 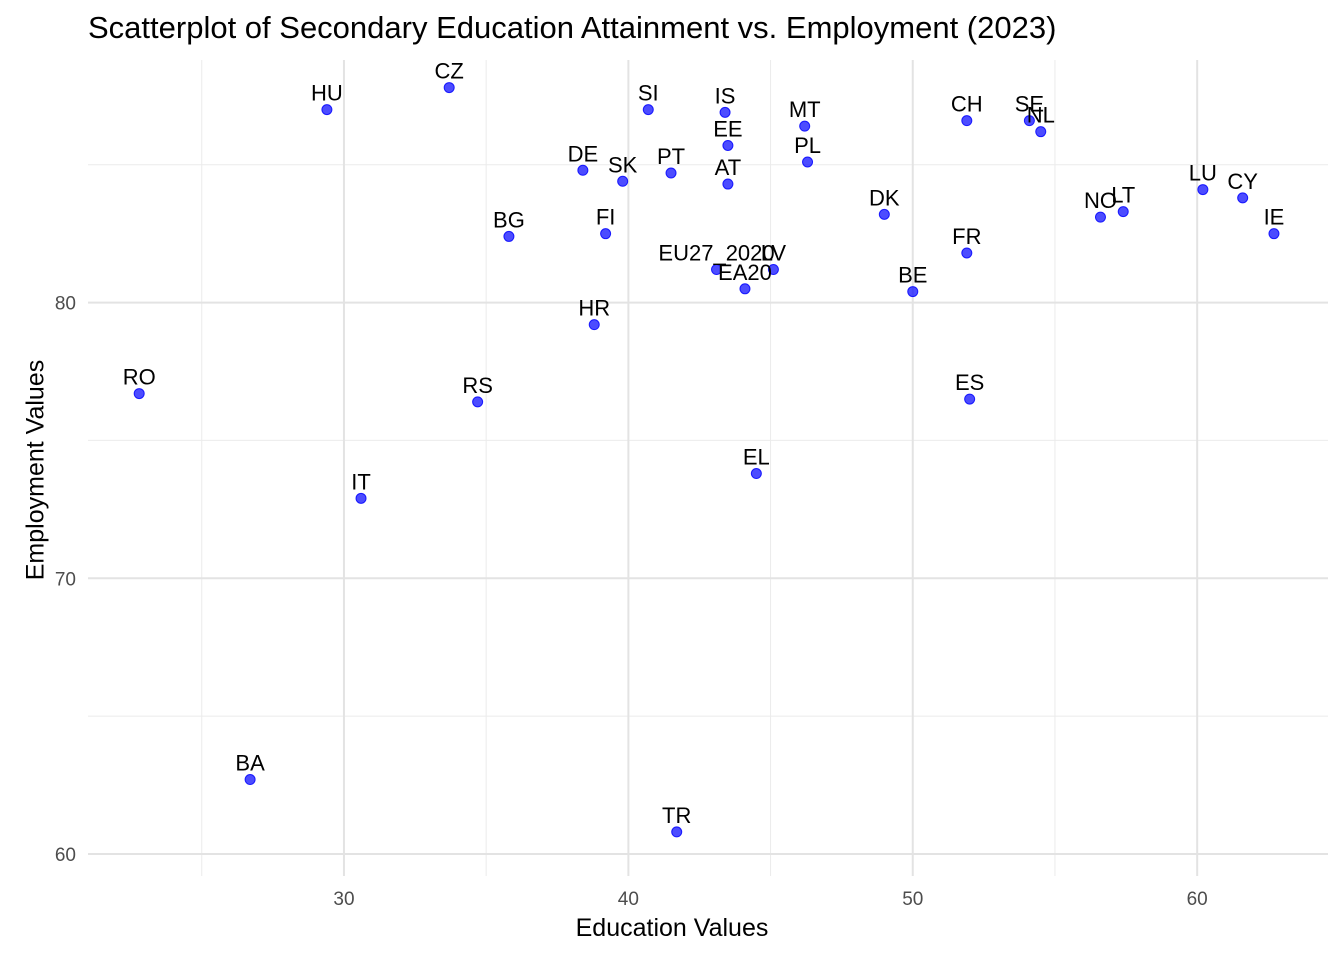 I want to click on point-label: LT, so click(x=1123, y=195).